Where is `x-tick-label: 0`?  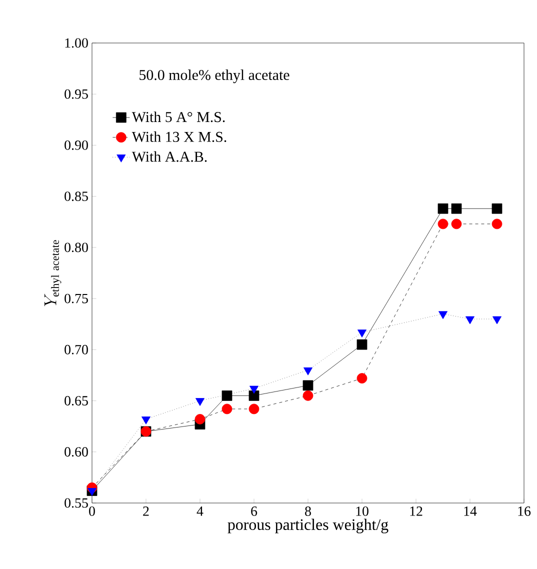
x-tick-label: 0 is located at coordinates (92, 511).